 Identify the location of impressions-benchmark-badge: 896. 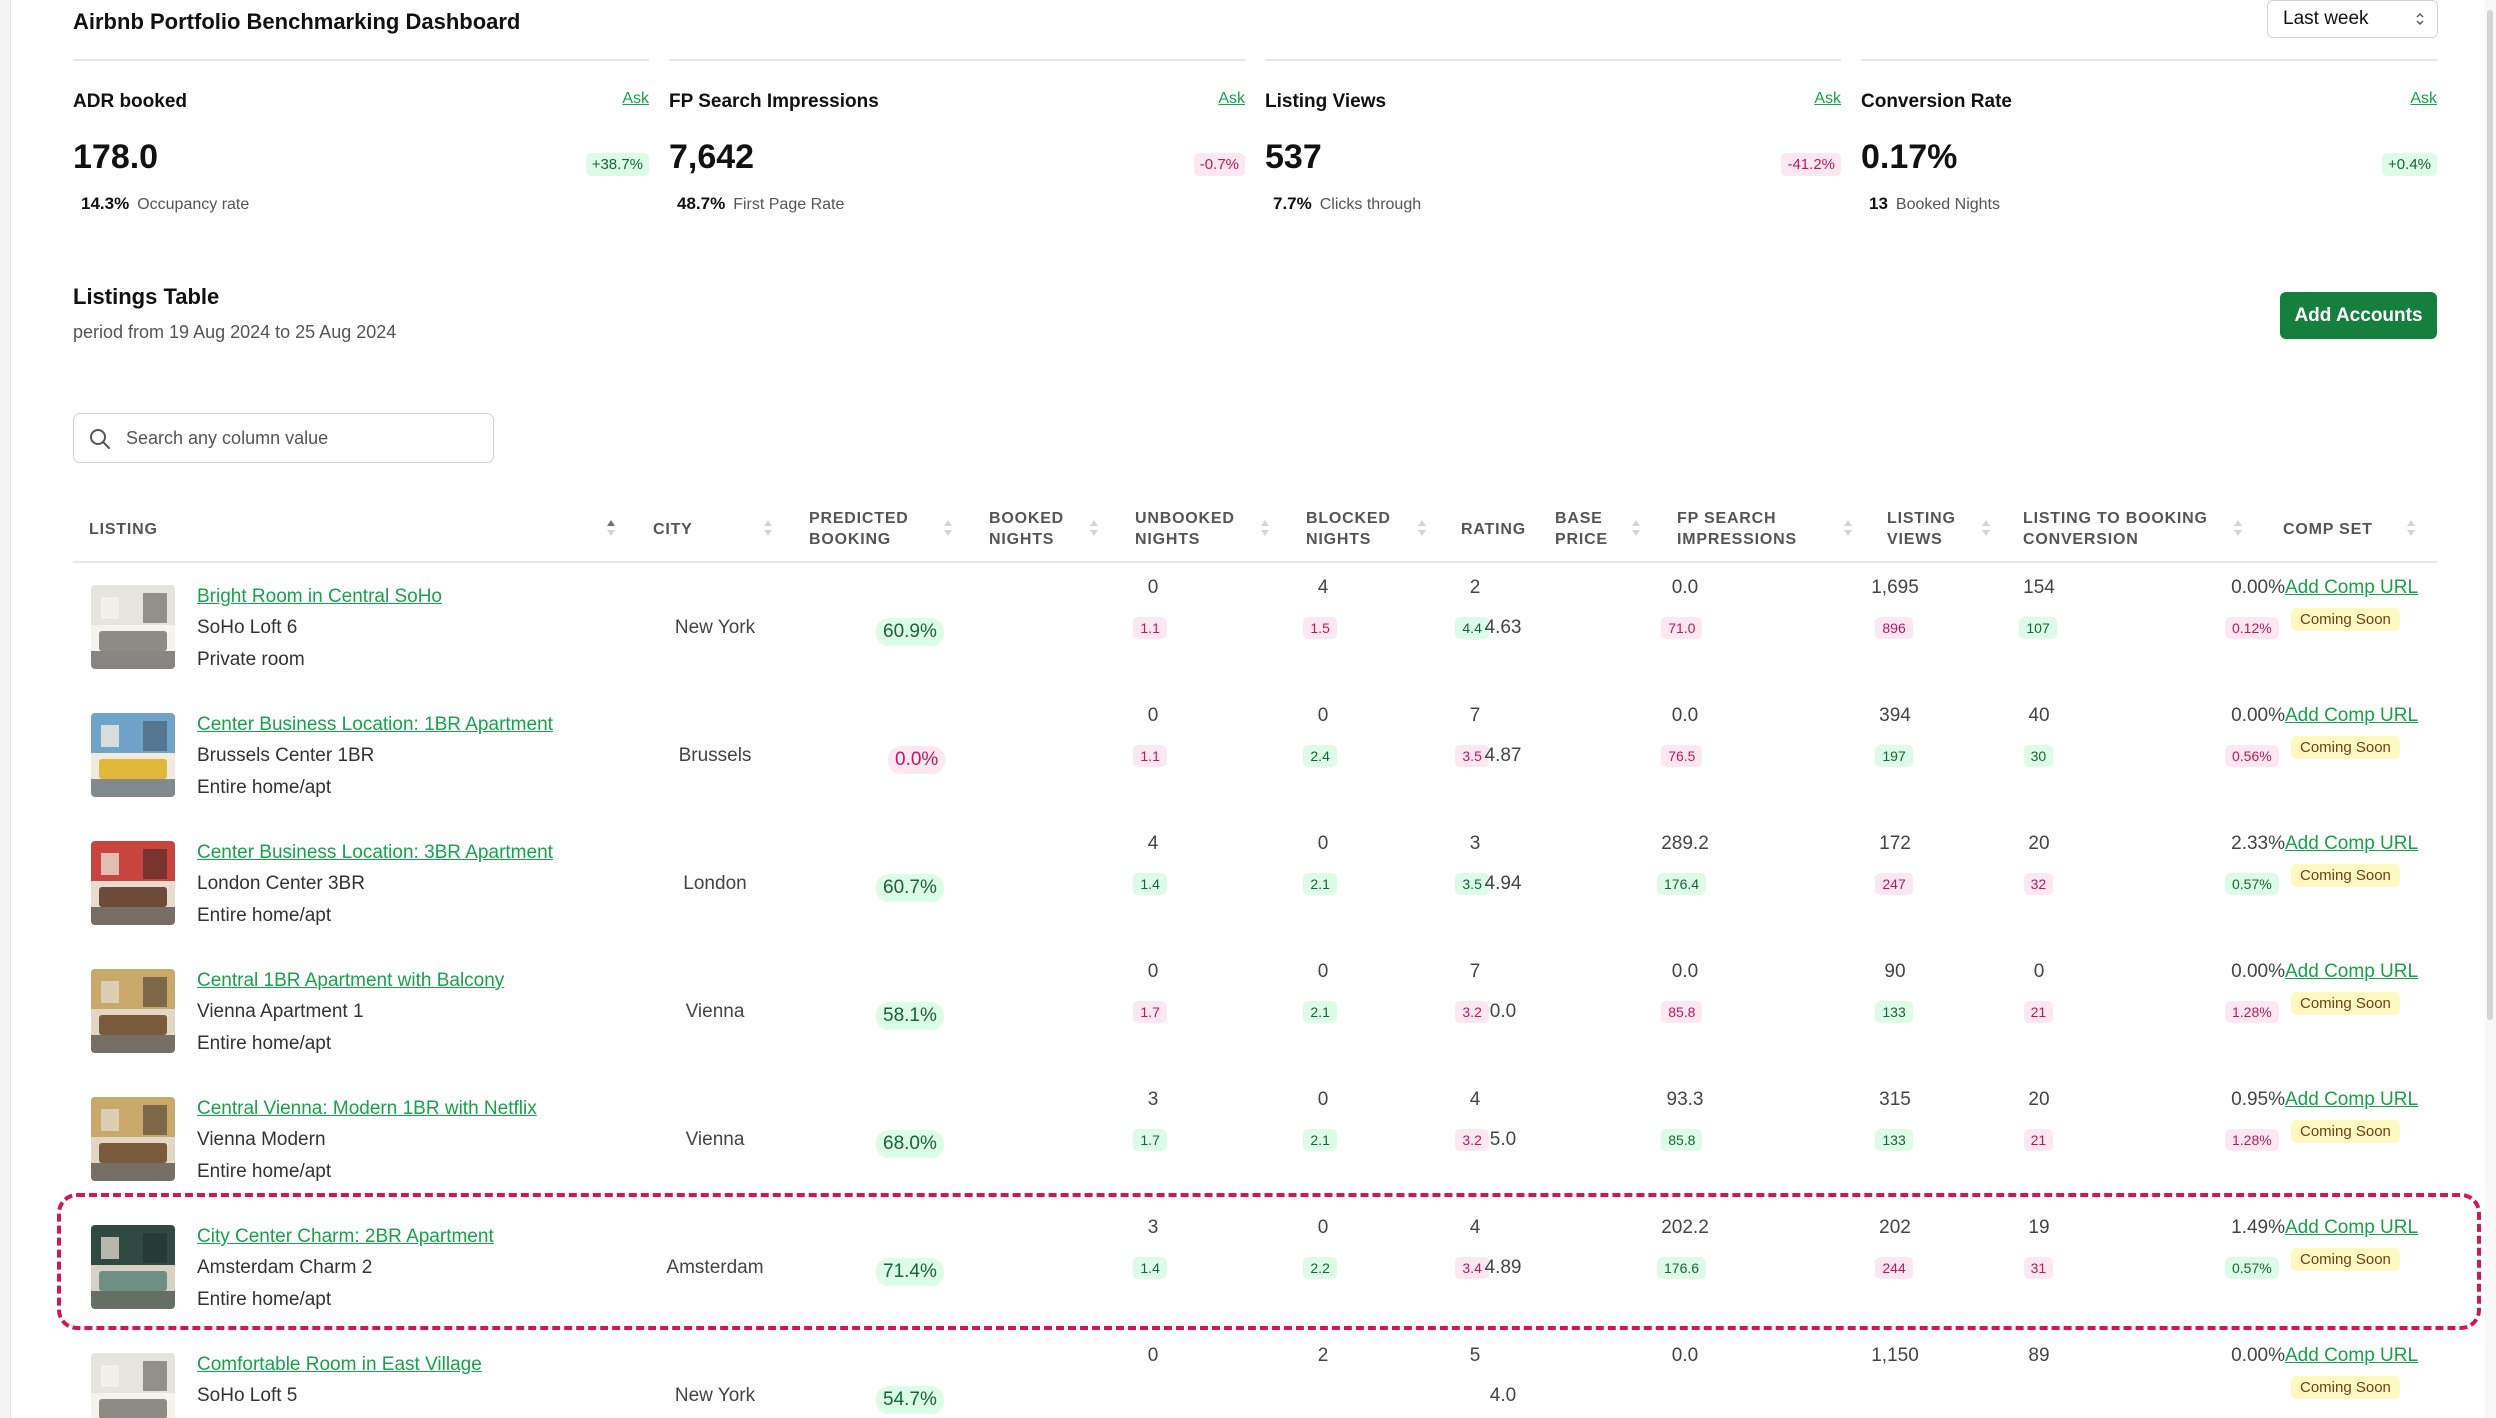
(1894, 628).